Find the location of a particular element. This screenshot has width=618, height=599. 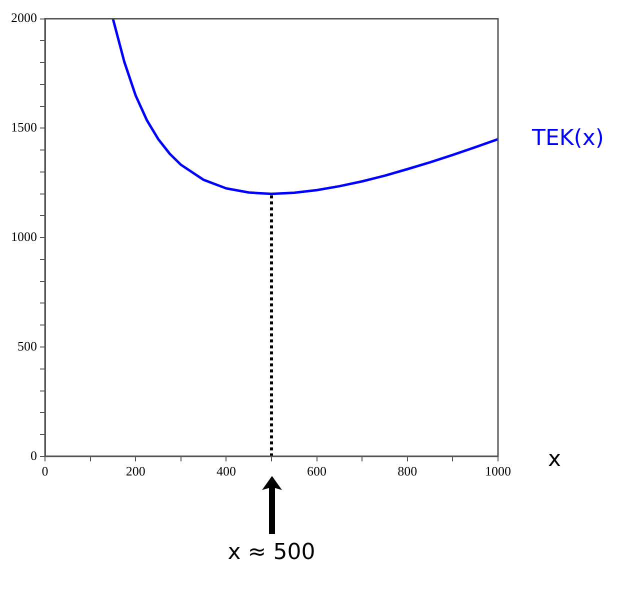

x-tick-label: 400 is located at coordinates (226, 471).